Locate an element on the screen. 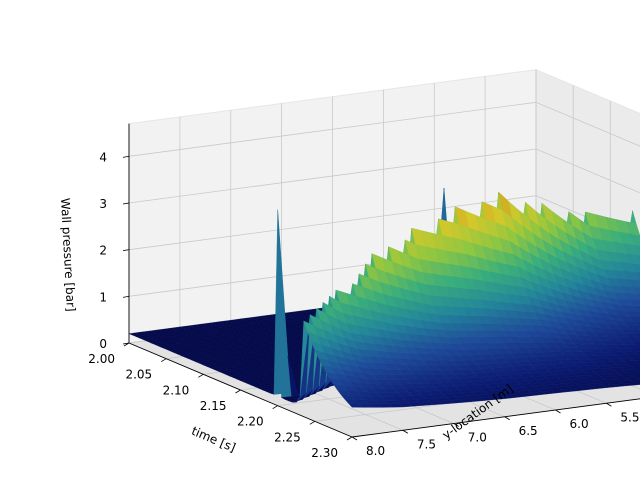 This screenshot has height=480, width=640. x-tick-label: 2.25 is located at coordinates (287, 437).